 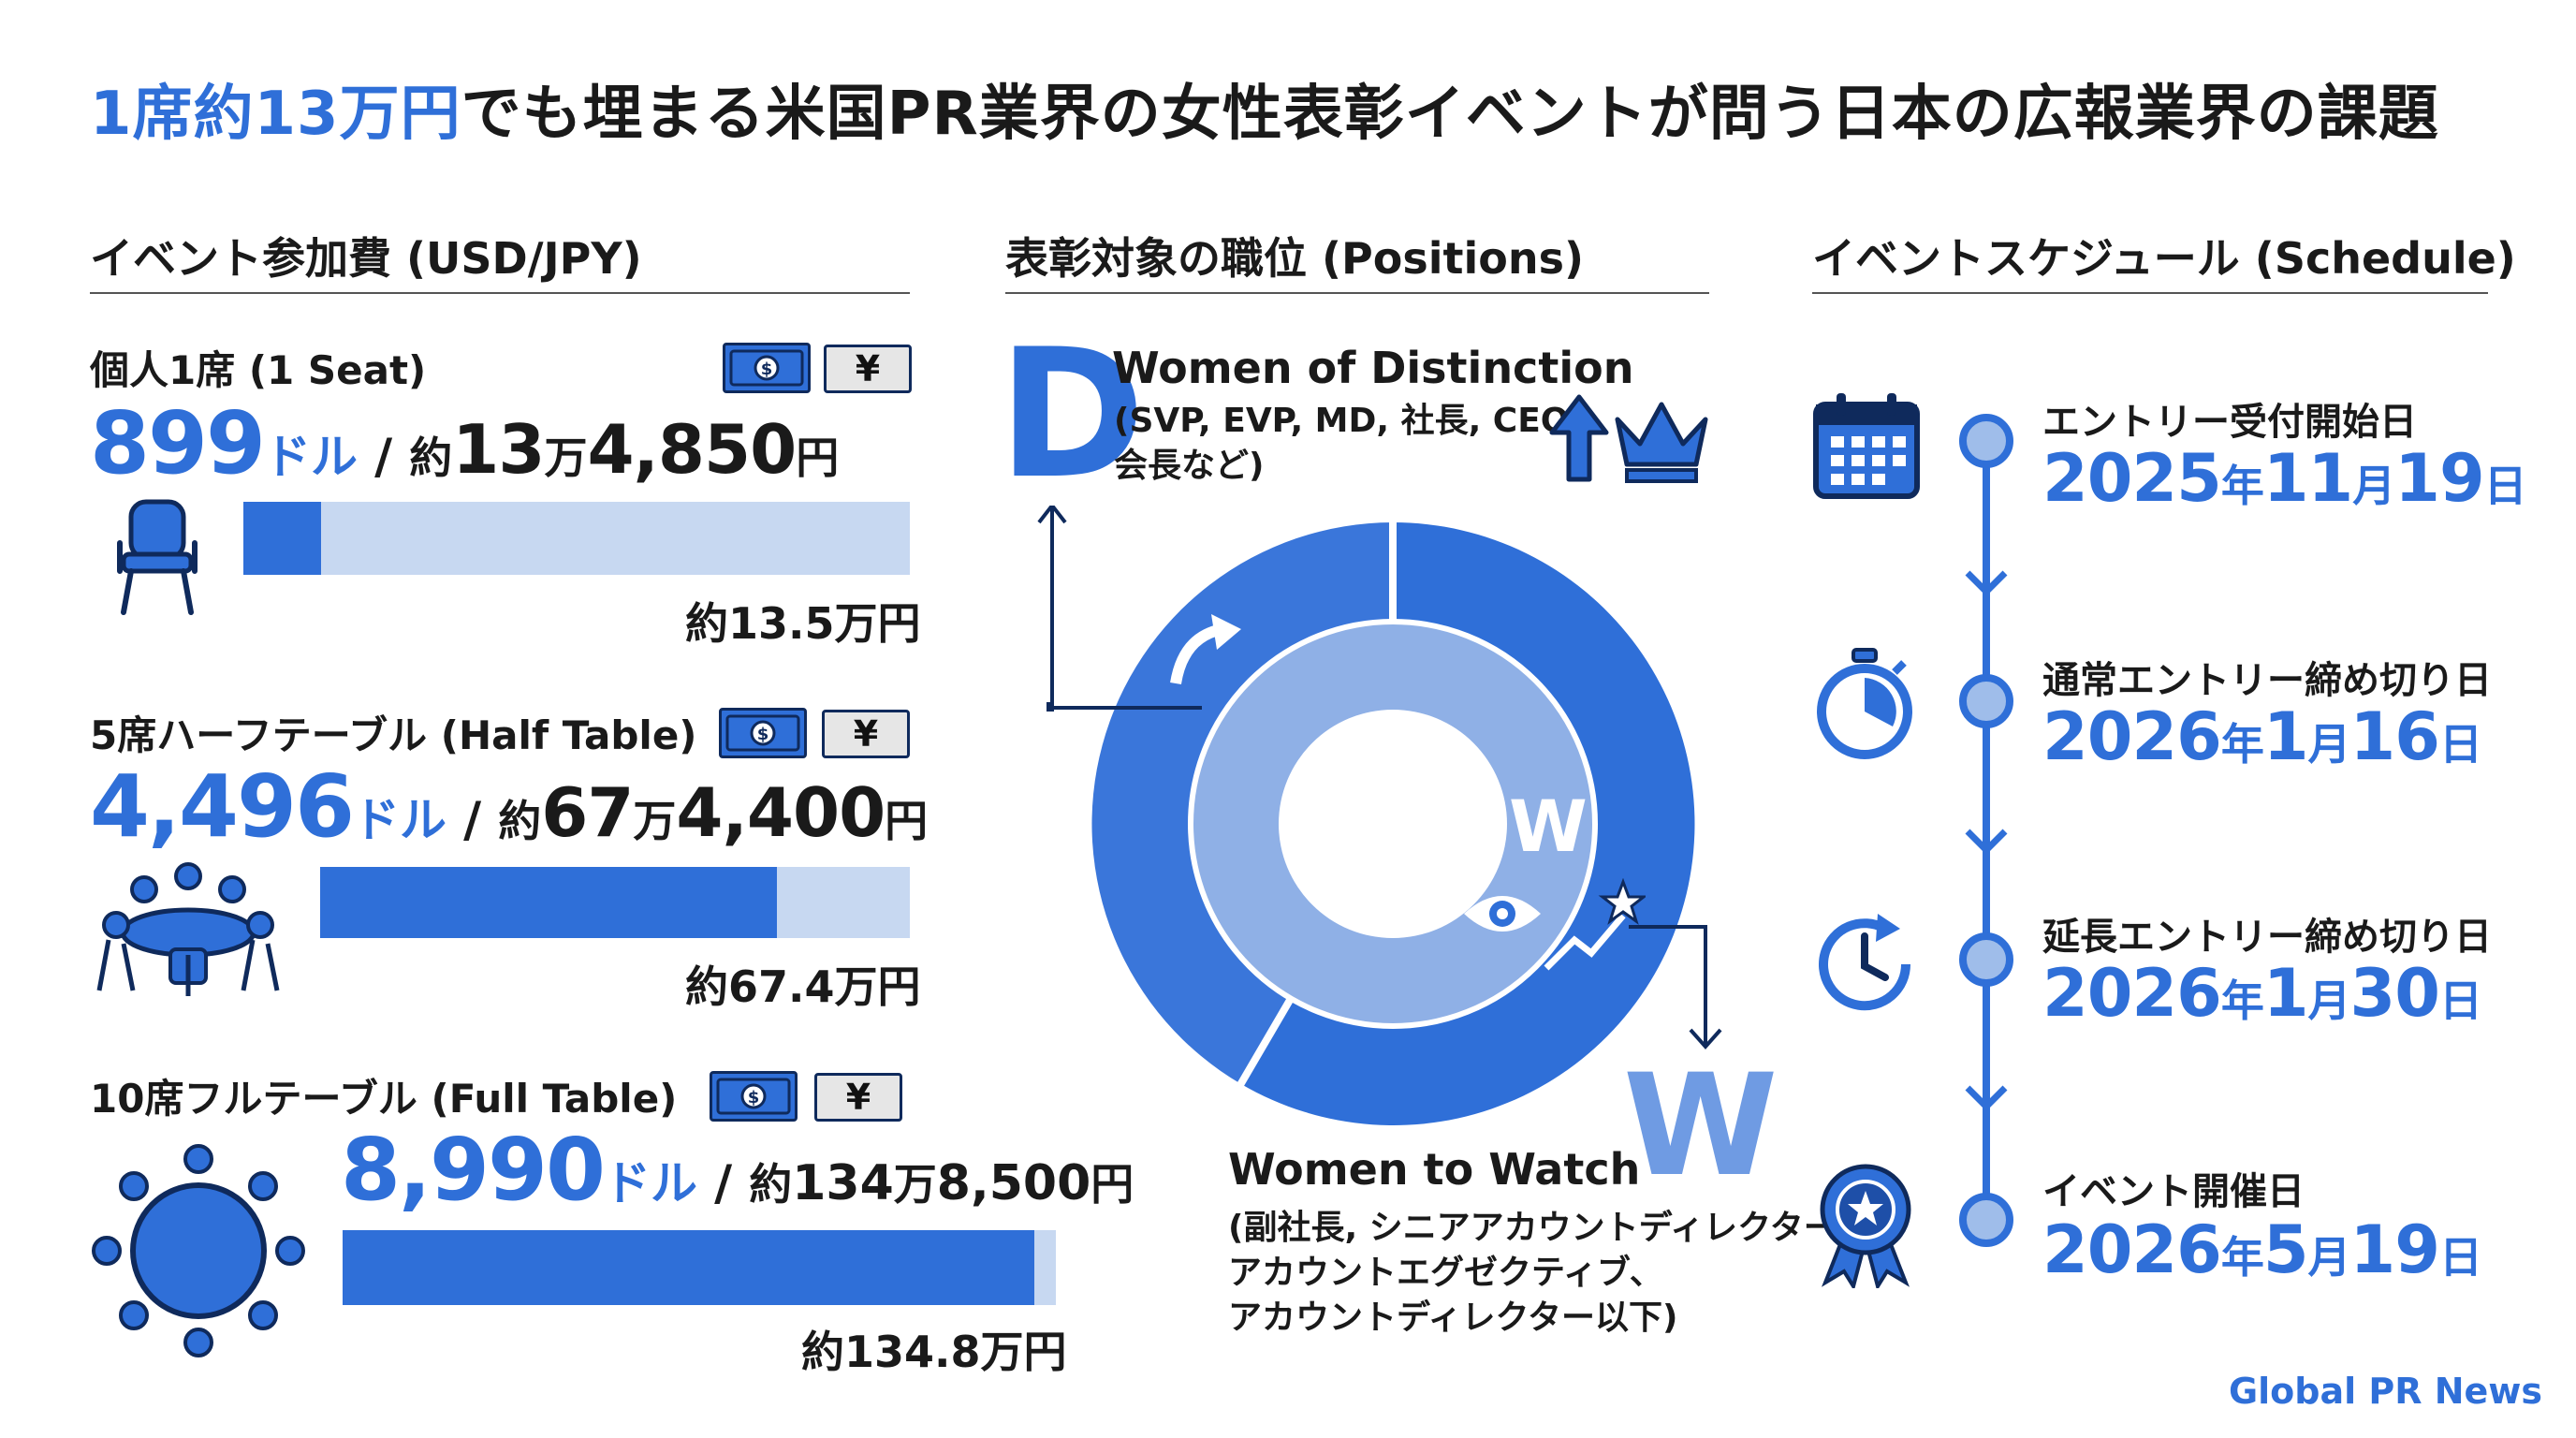 I want to click on bar-note-half: 約67.4万円, so click(x=803, y=986).